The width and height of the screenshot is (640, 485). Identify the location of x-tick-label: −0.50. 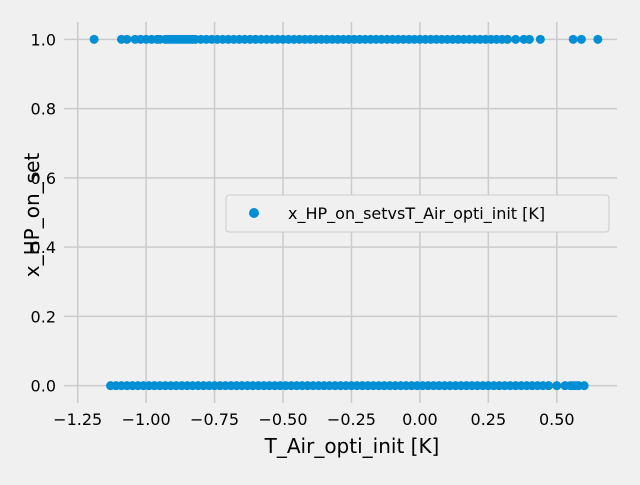
(282, 419).